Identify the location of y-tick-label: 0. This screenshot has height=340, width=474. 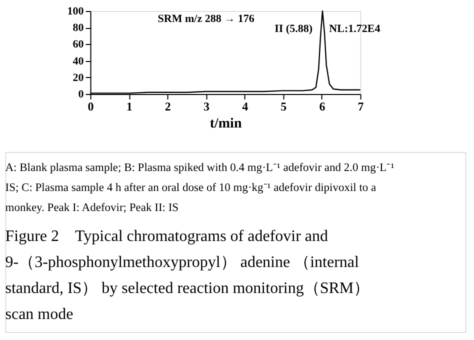
(81, 94).